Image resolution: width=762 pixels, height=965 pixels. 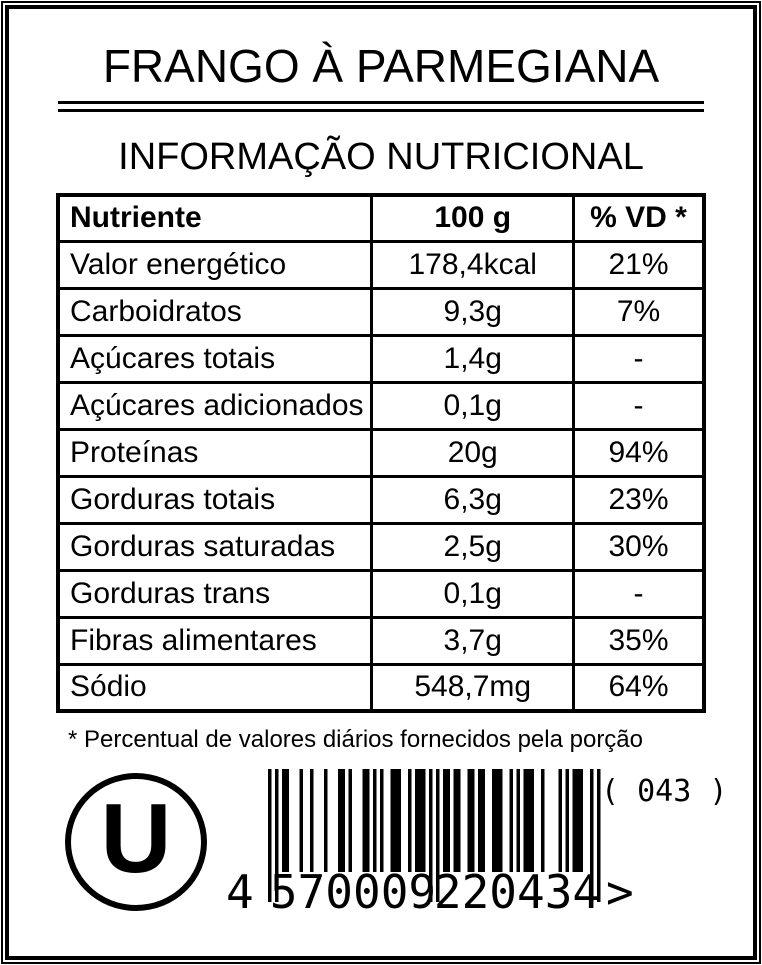 What do you see at coordinates (639, 452) in the screenshot?
I see `nutrient-dv: 94%` at bounding box center [639, 452].